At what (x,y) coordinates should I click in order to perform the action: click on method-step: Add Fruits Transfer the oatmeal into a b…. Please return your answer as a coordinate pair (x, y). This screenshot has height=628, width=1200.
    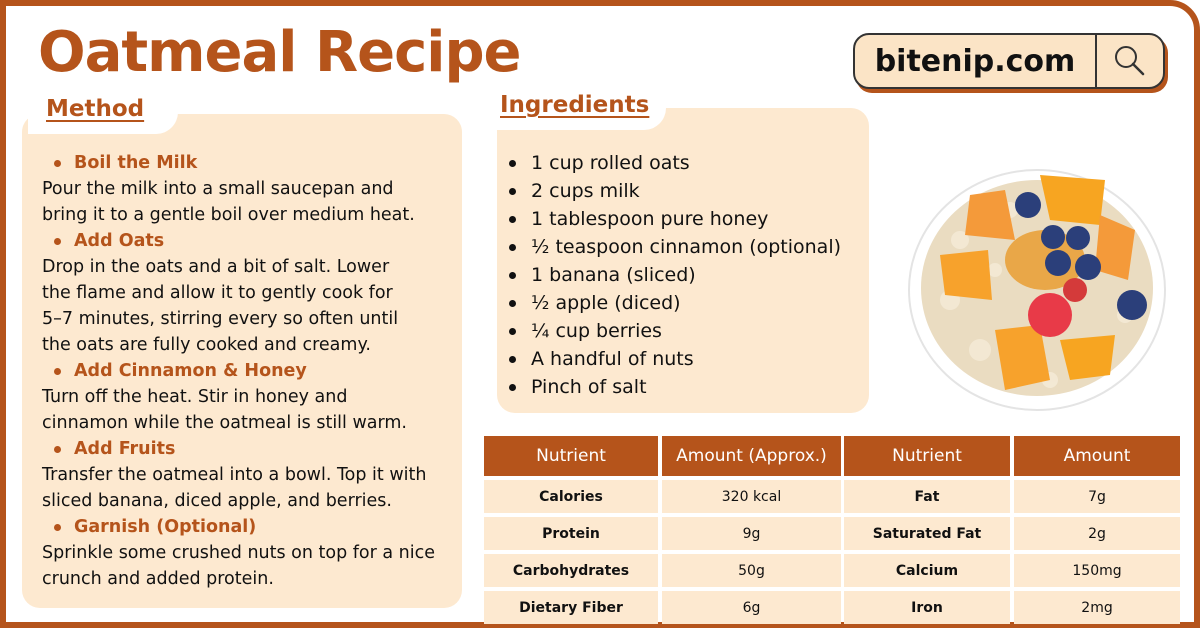
    Looking at the image, I should click on (252, 475).